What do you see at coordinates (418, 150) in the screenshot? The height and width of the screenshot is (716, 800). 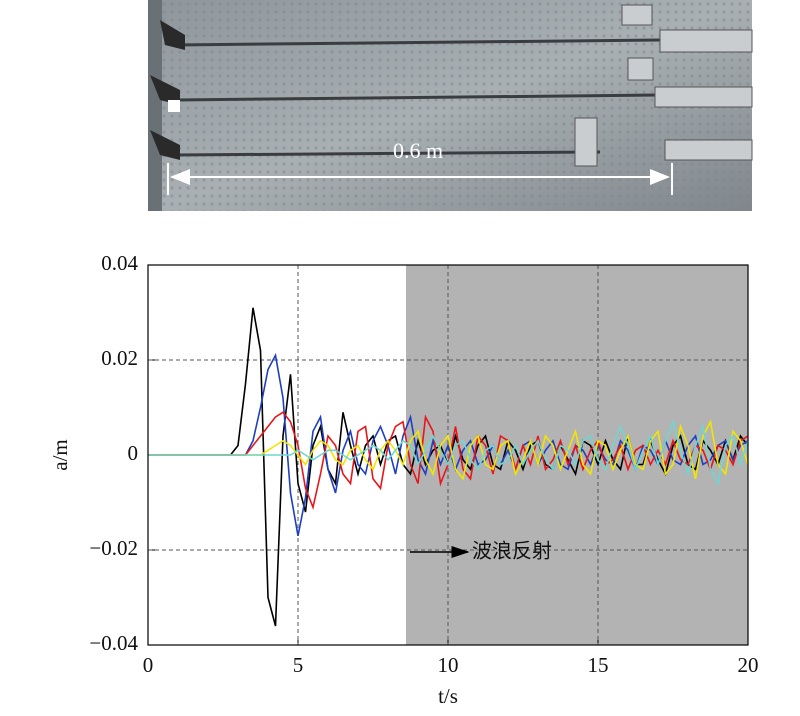 I see `photo-label: 0.6 m` at bounding box center [418, 150].